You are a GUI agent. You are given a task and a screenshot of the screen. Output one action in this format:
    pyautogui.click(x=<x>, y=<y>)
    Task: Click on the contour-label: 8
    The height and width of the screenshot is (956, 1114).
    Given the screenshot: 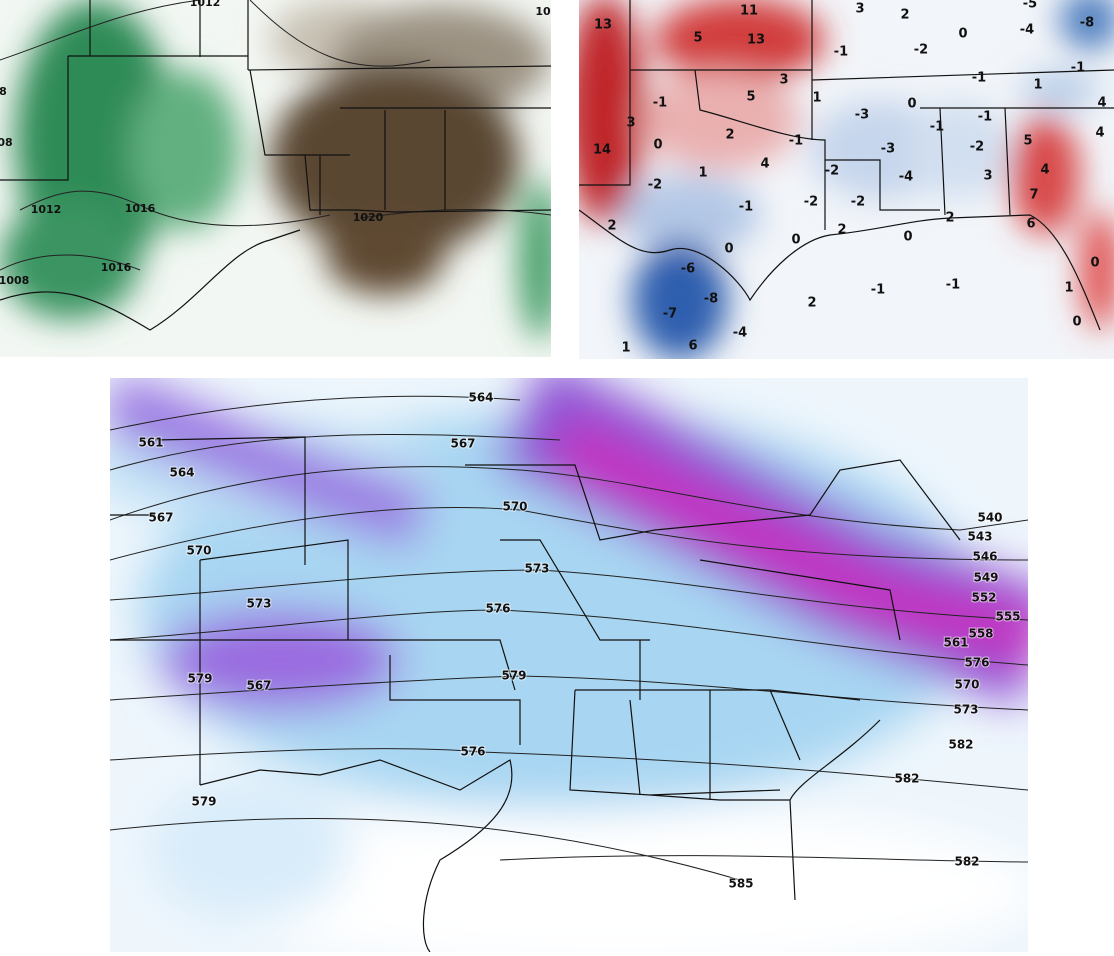 What is the action you would take?
    pyautogui.click(x=3, y=91)
    